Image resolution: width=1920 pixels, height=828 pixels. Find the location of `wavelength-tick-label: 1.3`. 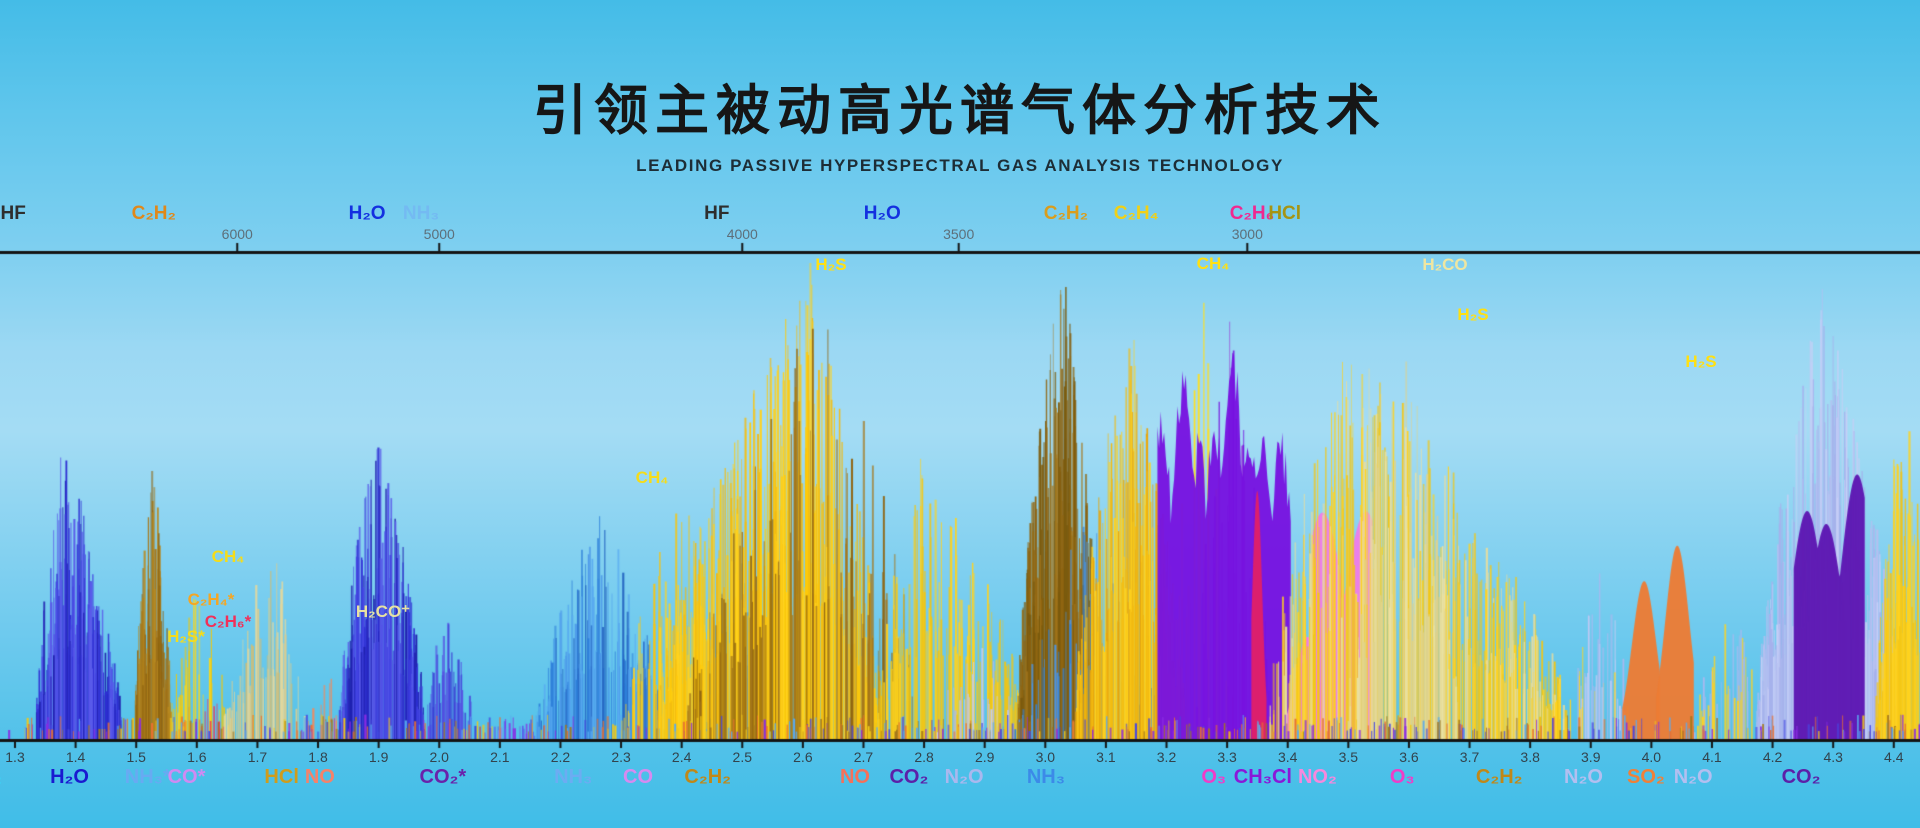

wavelength-tick-label: 1.3 is located at coordinates (15, 757).